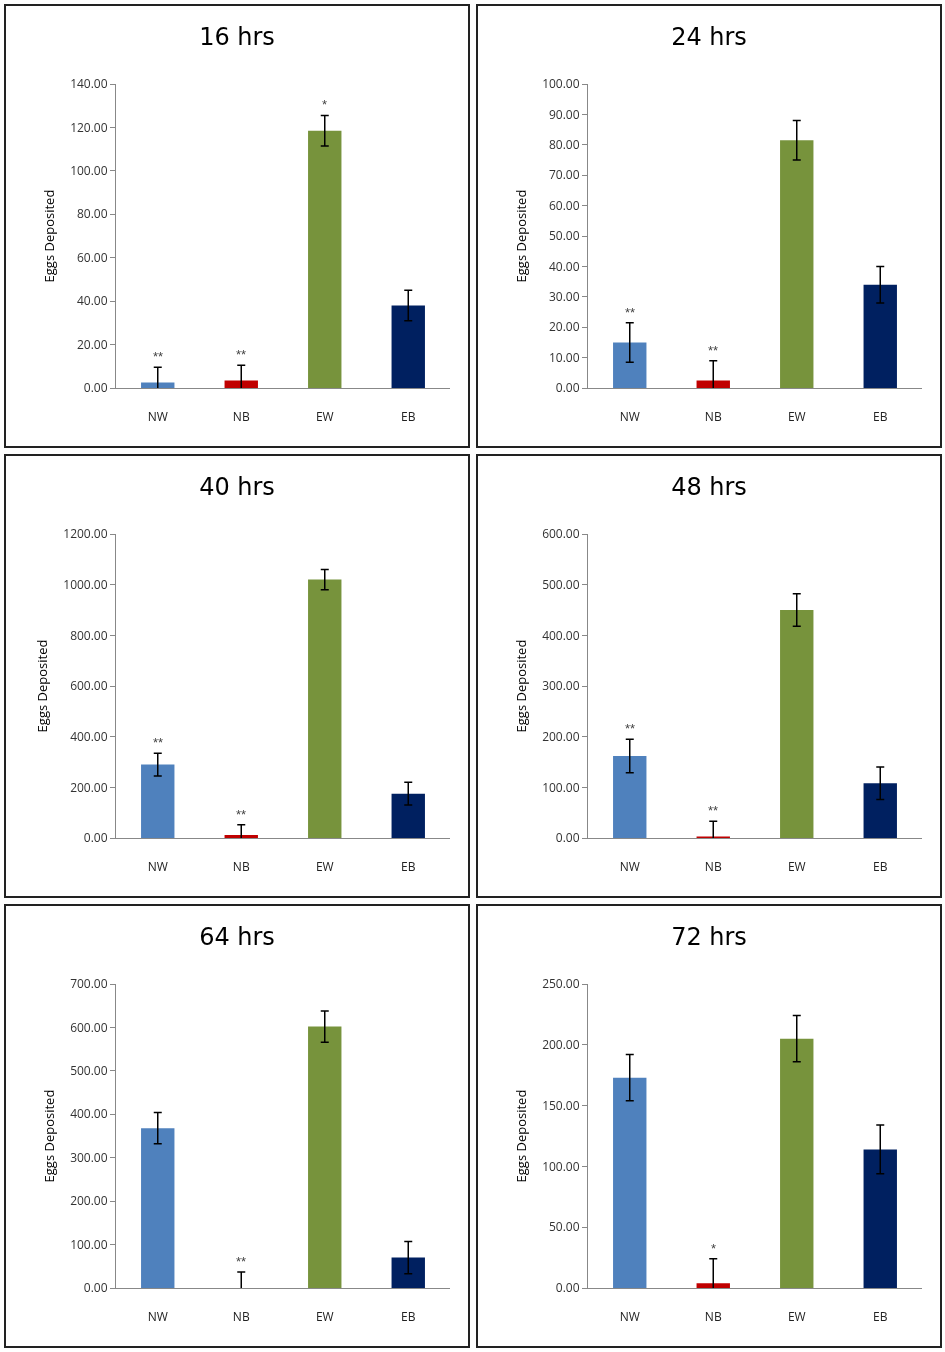  I want to click on chart-title: 16 hrs, so click(237, 36).